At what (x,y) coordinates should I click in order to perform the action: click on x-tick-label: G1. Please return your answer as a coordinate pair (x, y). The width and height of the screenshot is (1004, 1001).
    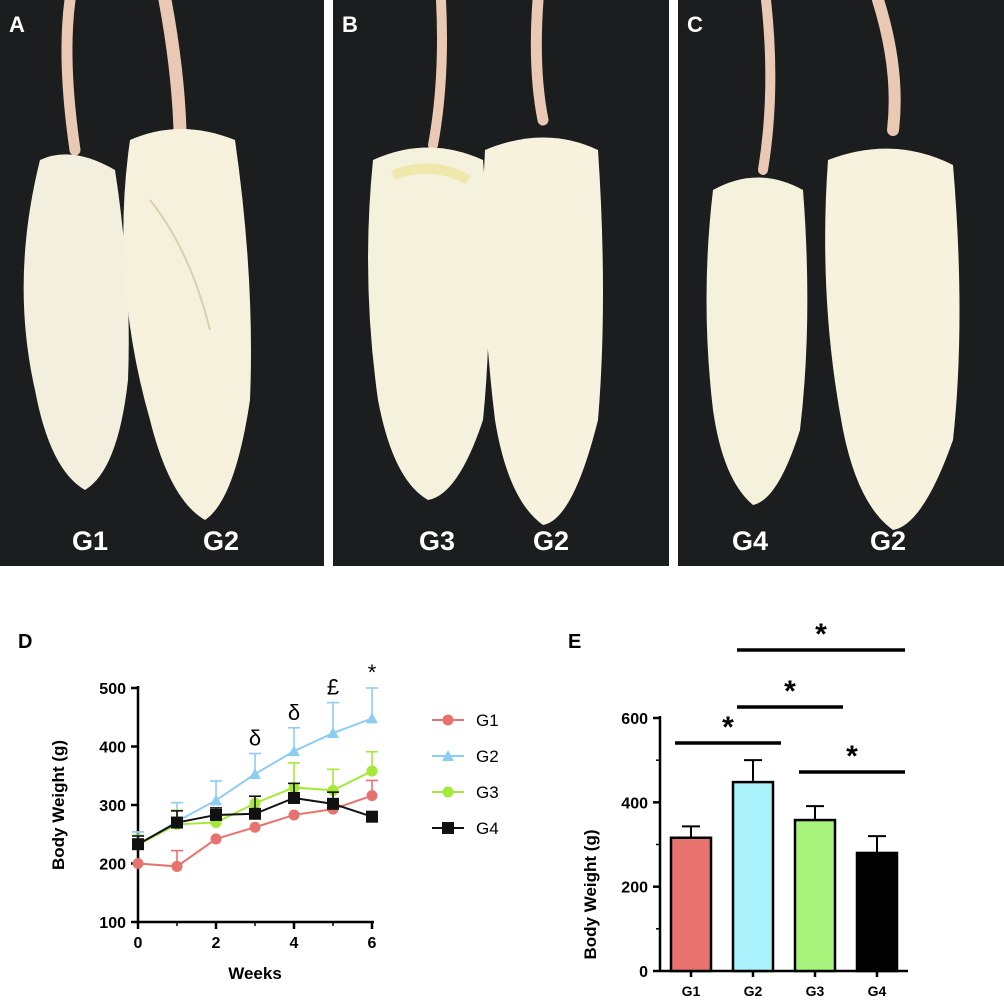
    Looking at the image, I should click on (691, 991).